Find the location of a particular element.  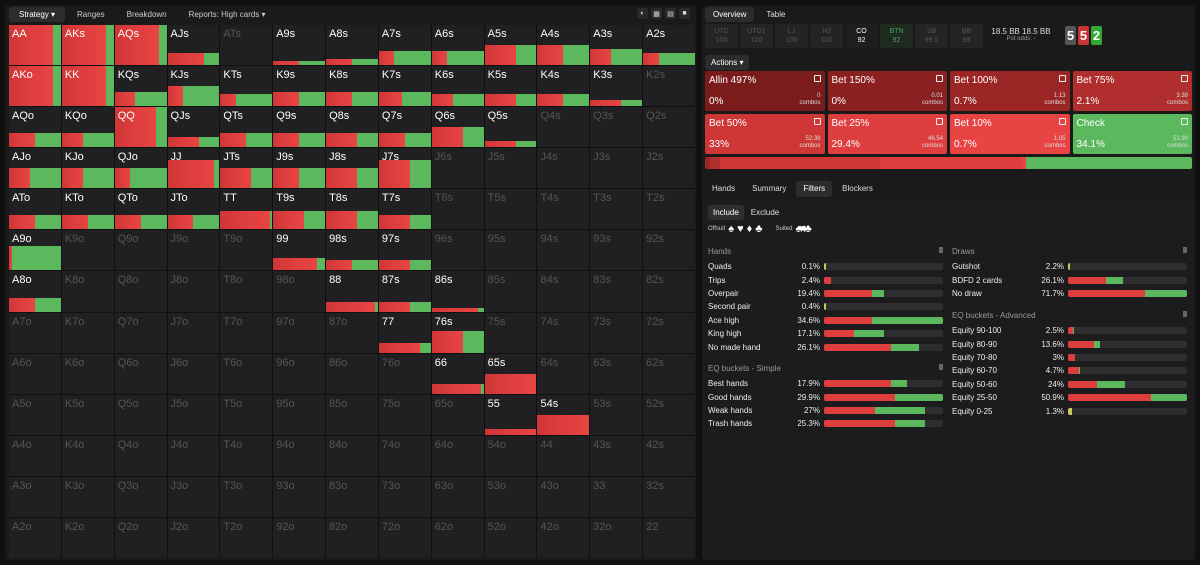

action-tile: Bet 100% 0.7% 1.13 combos is located at coordinates (1010, 91).